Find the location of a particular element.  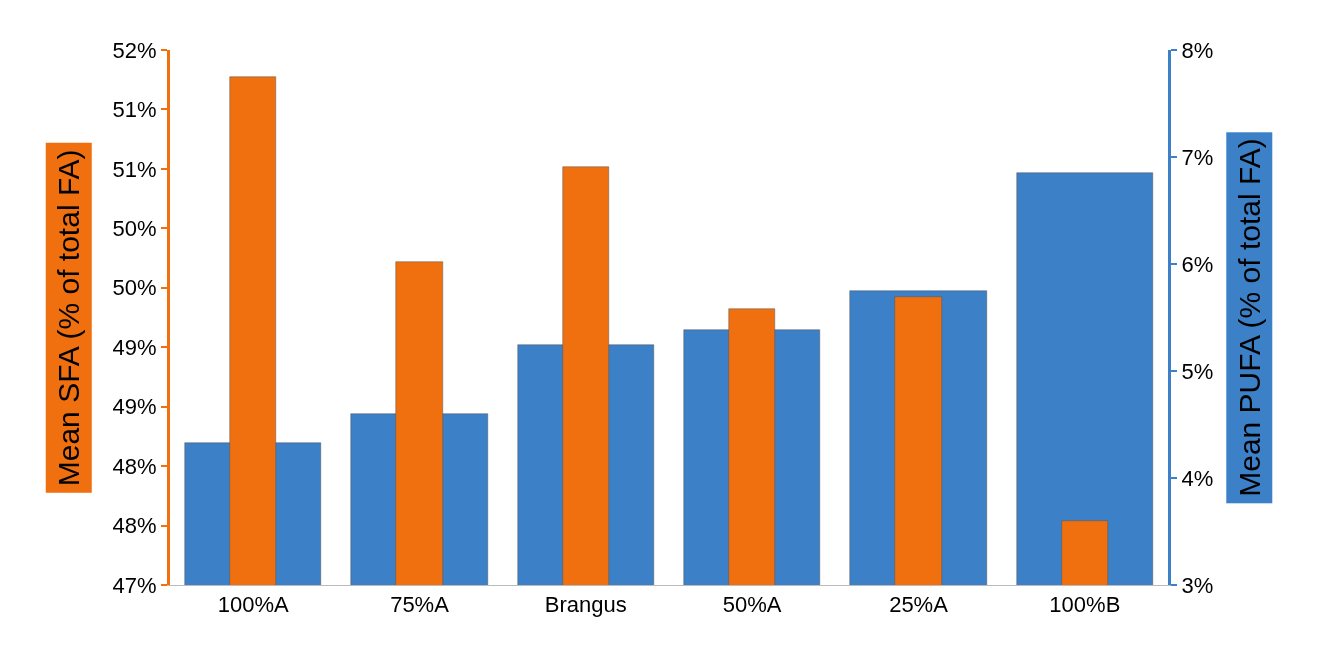

x-tick-label: 100%A is located at coordinates (253, 605).